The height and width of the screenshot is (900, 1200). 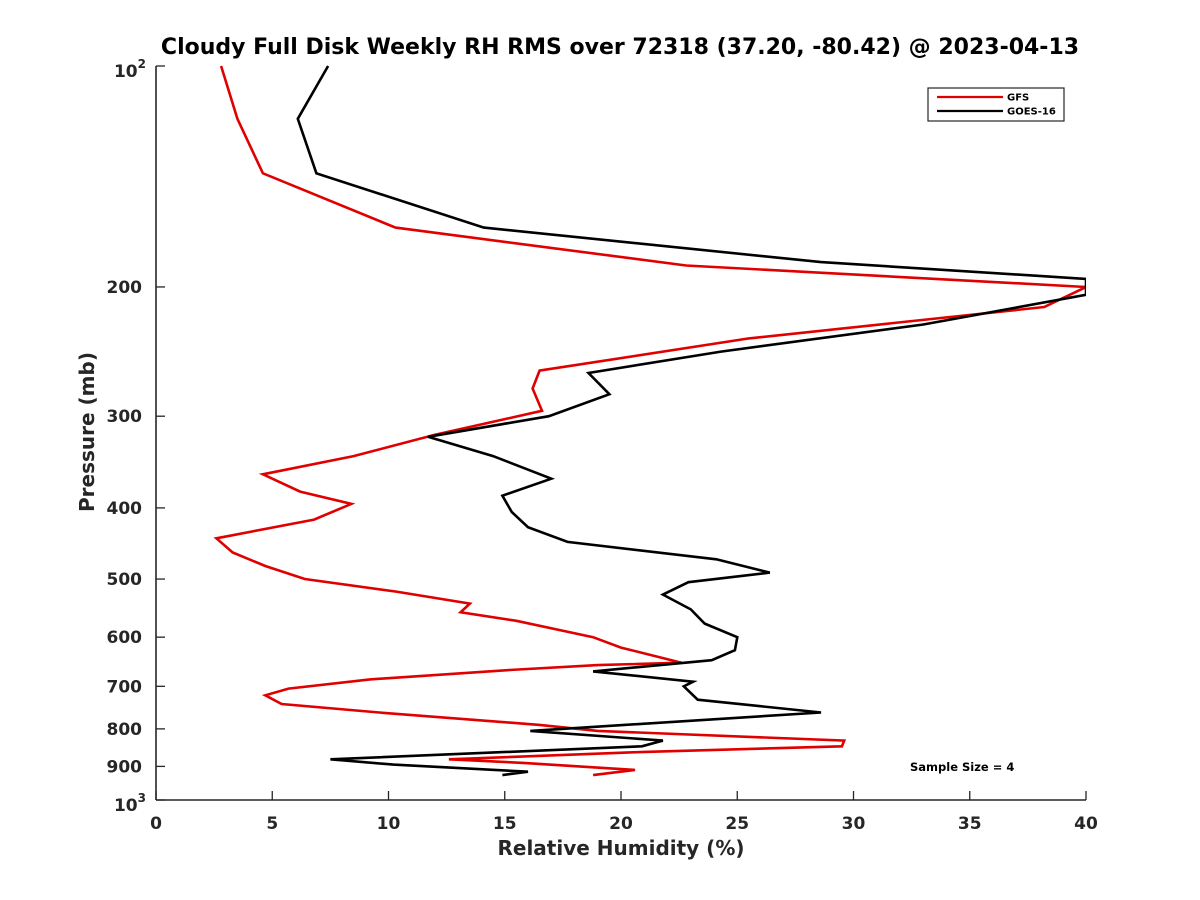 I want to click on x-tick-label: 10, so click(x=389, y=824).